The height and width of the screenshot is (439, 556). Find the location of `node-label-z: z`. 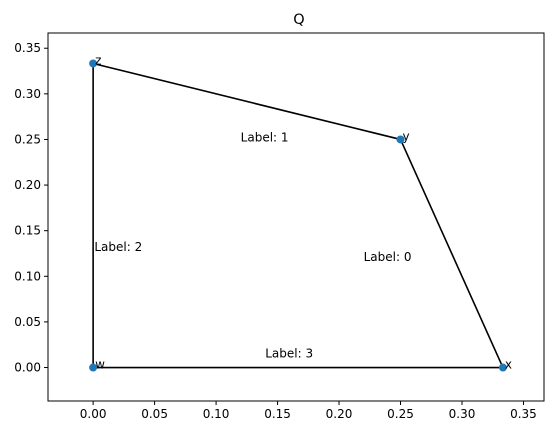

node-label-z: z is located at coordinates (98, 60).